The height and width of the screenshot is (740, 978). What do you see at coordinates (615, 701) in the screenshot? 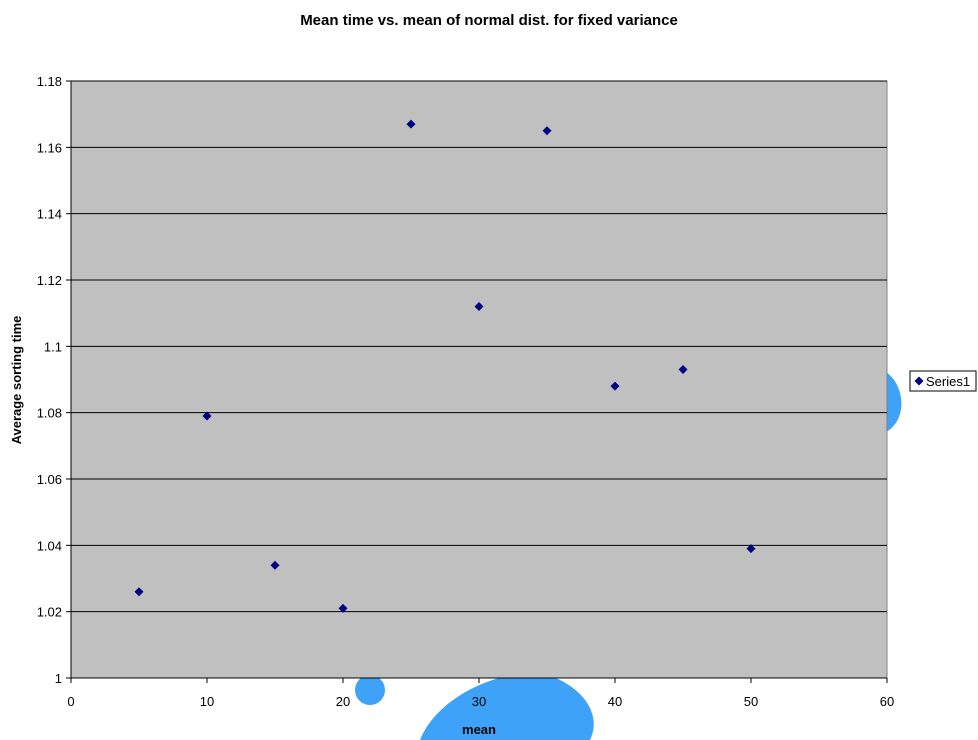
I see `x-tick-label: 40` at bounding box center [615, 701].